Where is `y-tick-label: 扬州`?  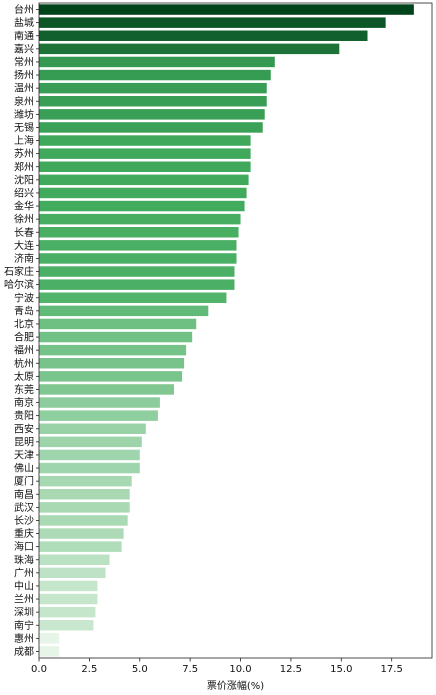 y-tick-label: 扬州 is located at coordinates (24, 75).